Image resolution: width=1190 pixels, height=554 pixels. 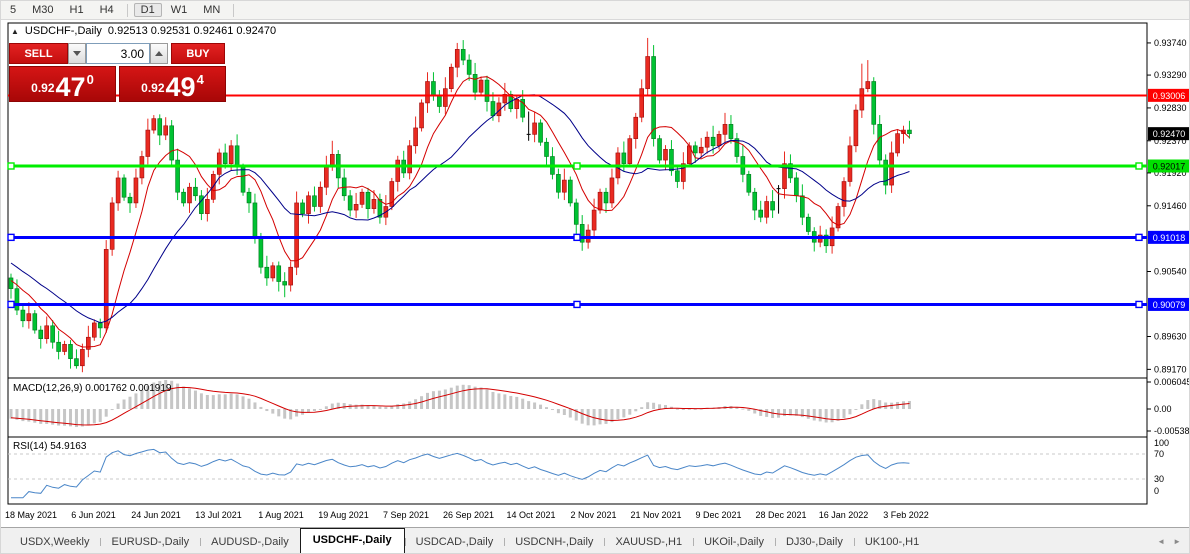 What do you see at coordinates (577, 470) in the screenshot?
I see `rsi-pane-frame` at bounding box center [577, 470].